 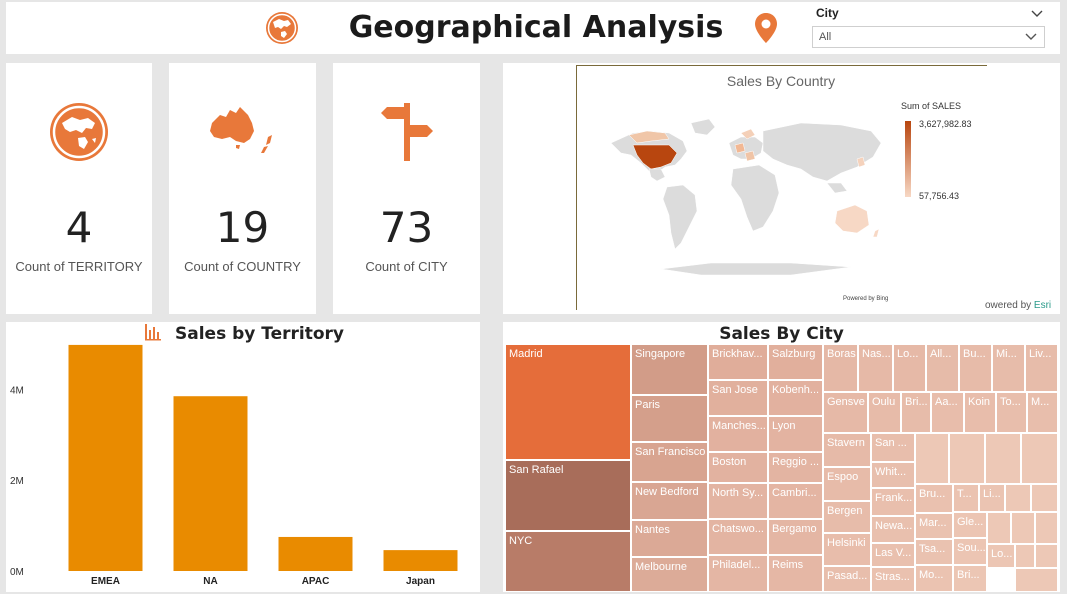 What do you see at coordinates (847, 517) in the screenshot?
I see `treemap-cell: Bergen` at bounding box center [847, 517].